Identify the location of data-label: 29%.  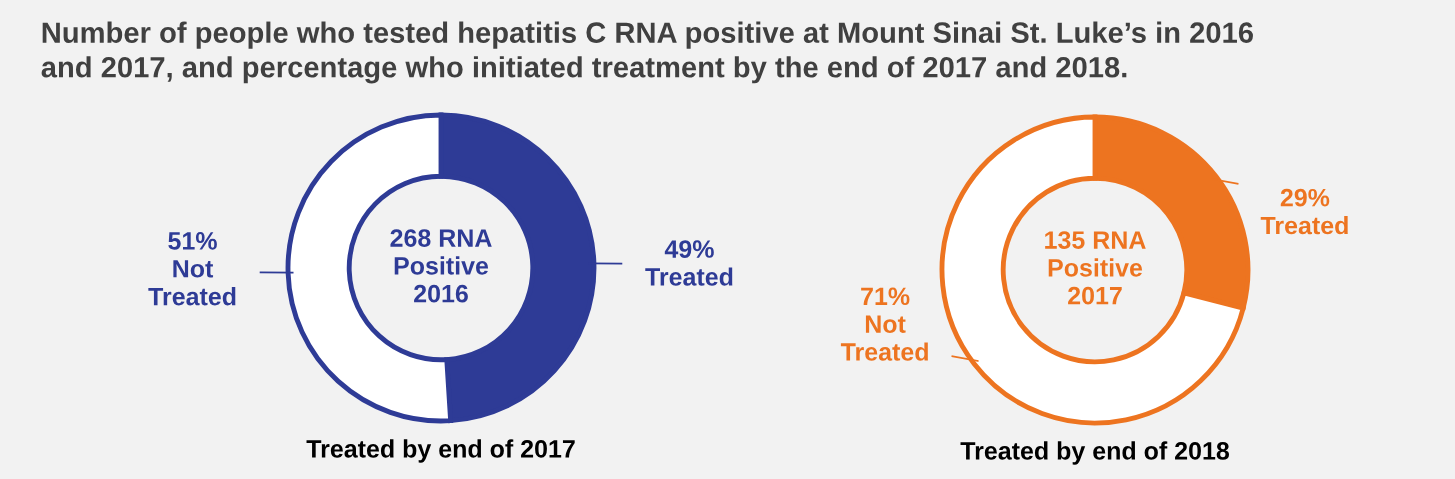
(1305, 197).